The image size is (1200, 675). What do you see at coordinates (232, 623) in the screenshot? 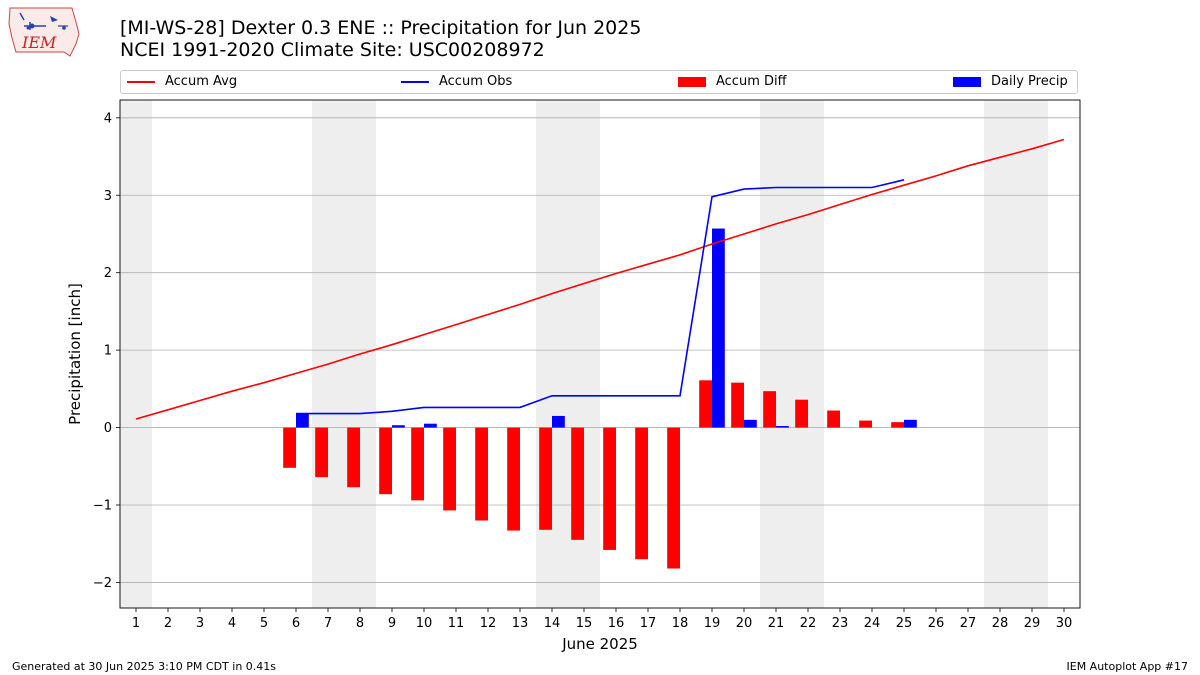
I see `x-tick-label: 4` at bounding box center [232, 623].